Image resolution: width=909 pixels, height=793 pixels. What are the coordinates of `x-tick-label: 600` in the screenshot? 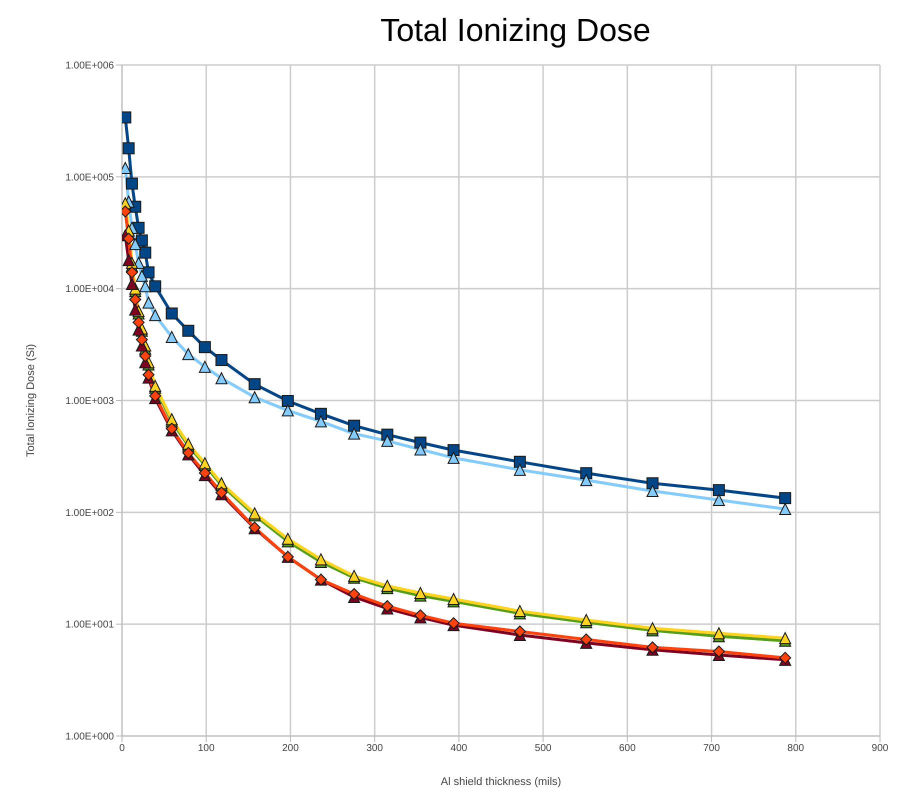 It's located at (627, 748).